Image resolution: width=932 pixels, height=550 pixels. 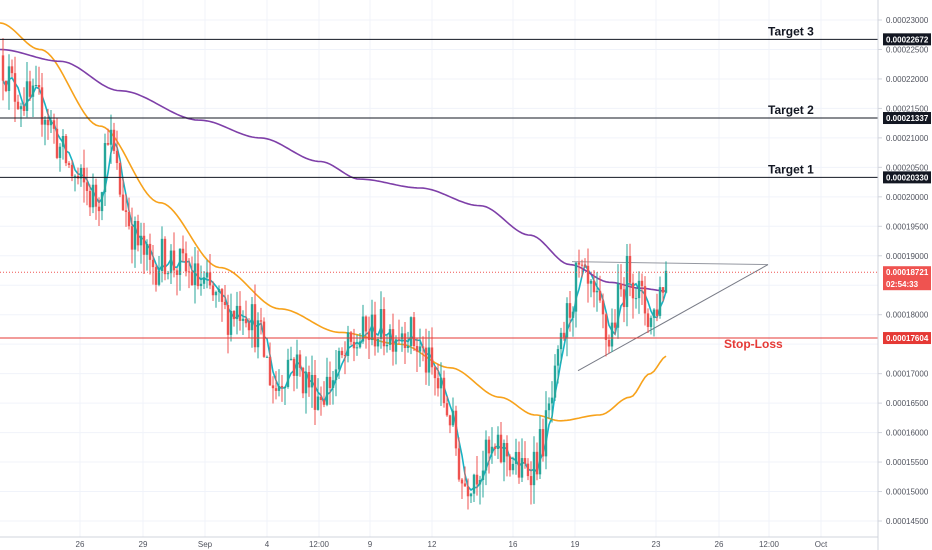 What do you see at coordinates (670, 263) in the screenshot?
I see `triangle-upper-line` at bounding box center [670, 263].